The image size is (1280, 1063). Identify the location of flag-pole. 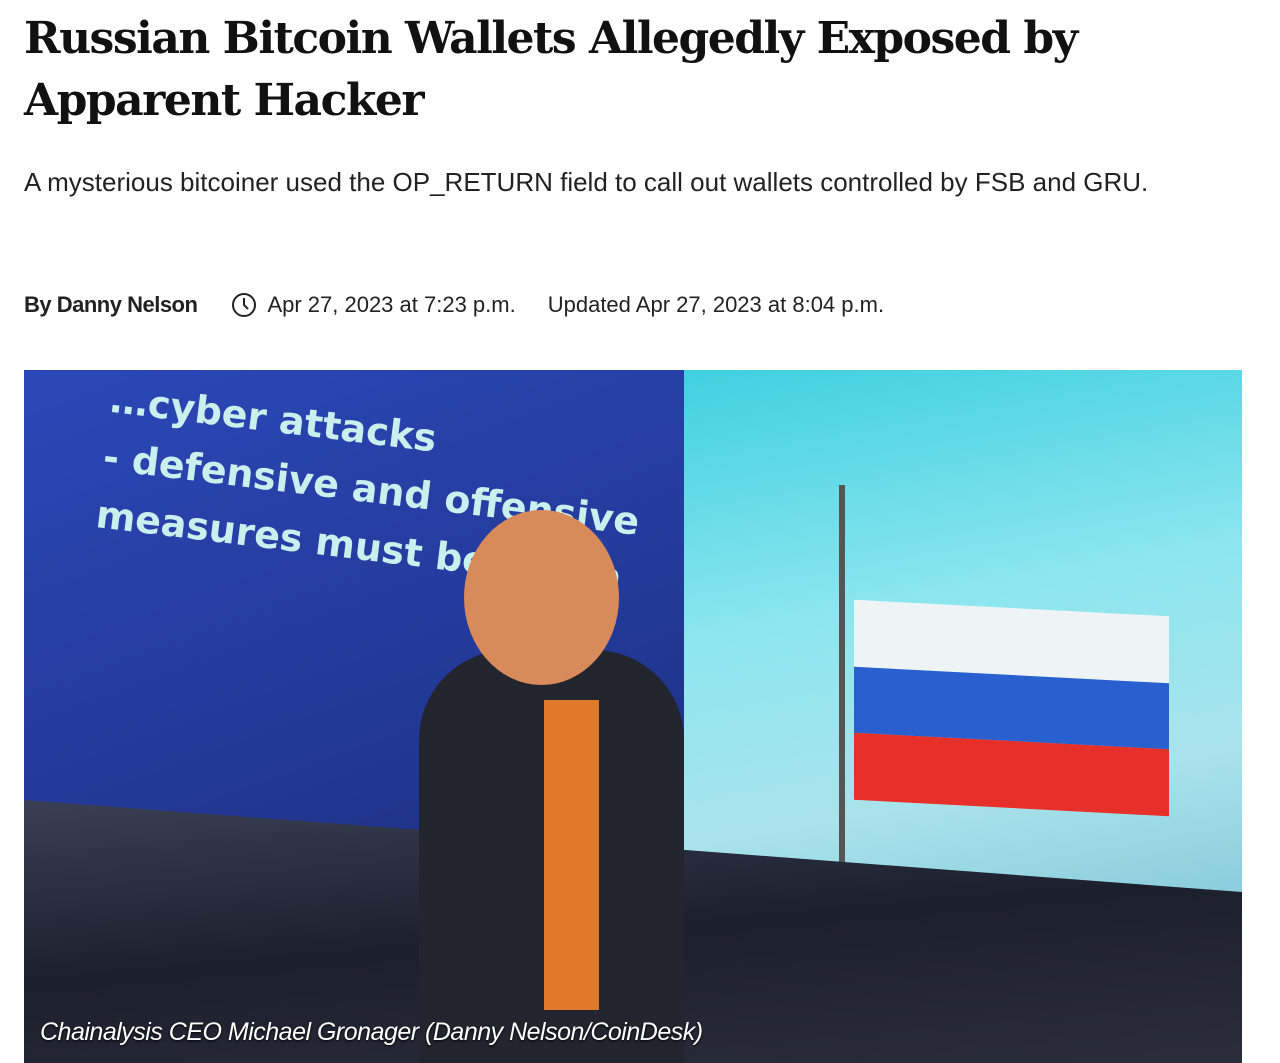
(842, 715).